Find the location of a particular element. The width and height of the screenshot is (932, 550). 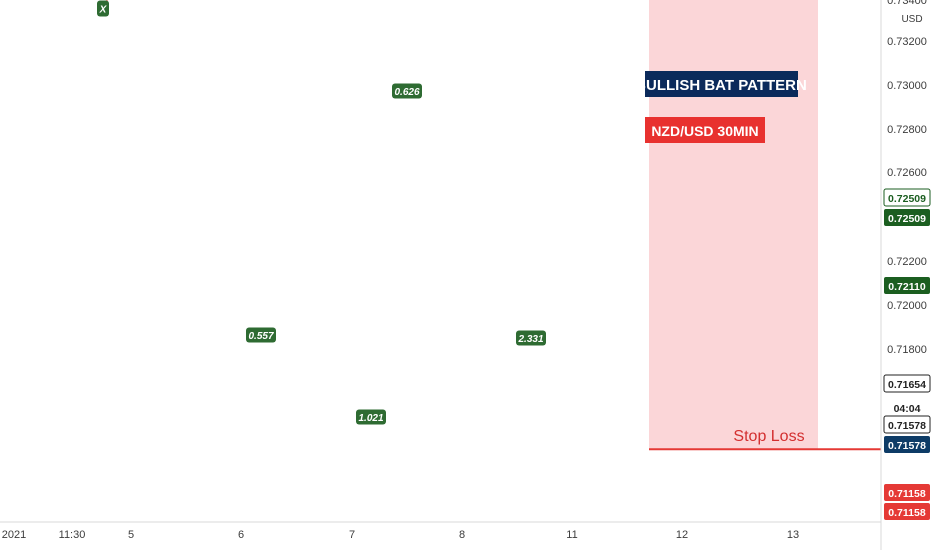

time-tick-label: 5 is located at coordinates (131, 535).